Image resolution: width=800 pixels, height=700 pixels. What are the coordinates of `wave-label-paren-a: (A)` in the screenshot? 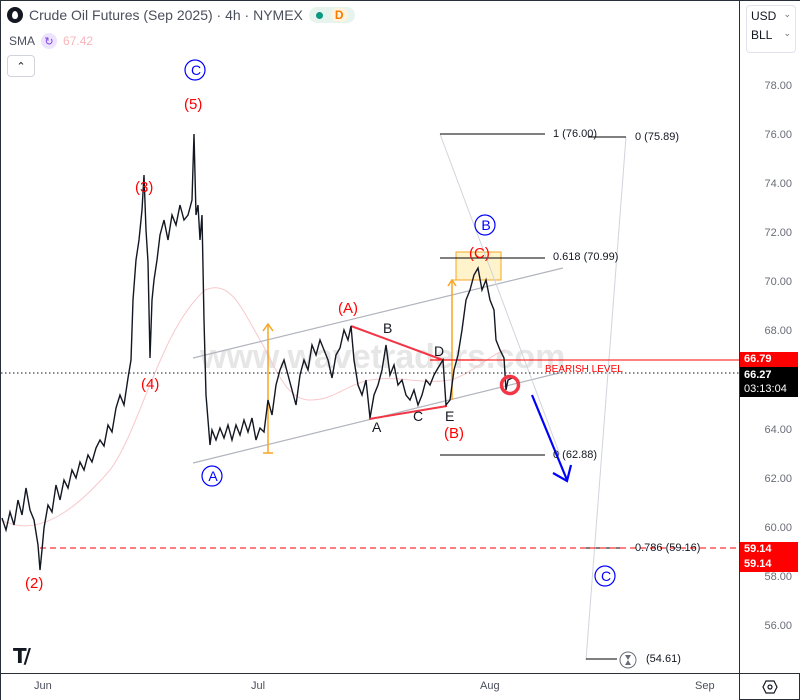 It's located at (348, 308).